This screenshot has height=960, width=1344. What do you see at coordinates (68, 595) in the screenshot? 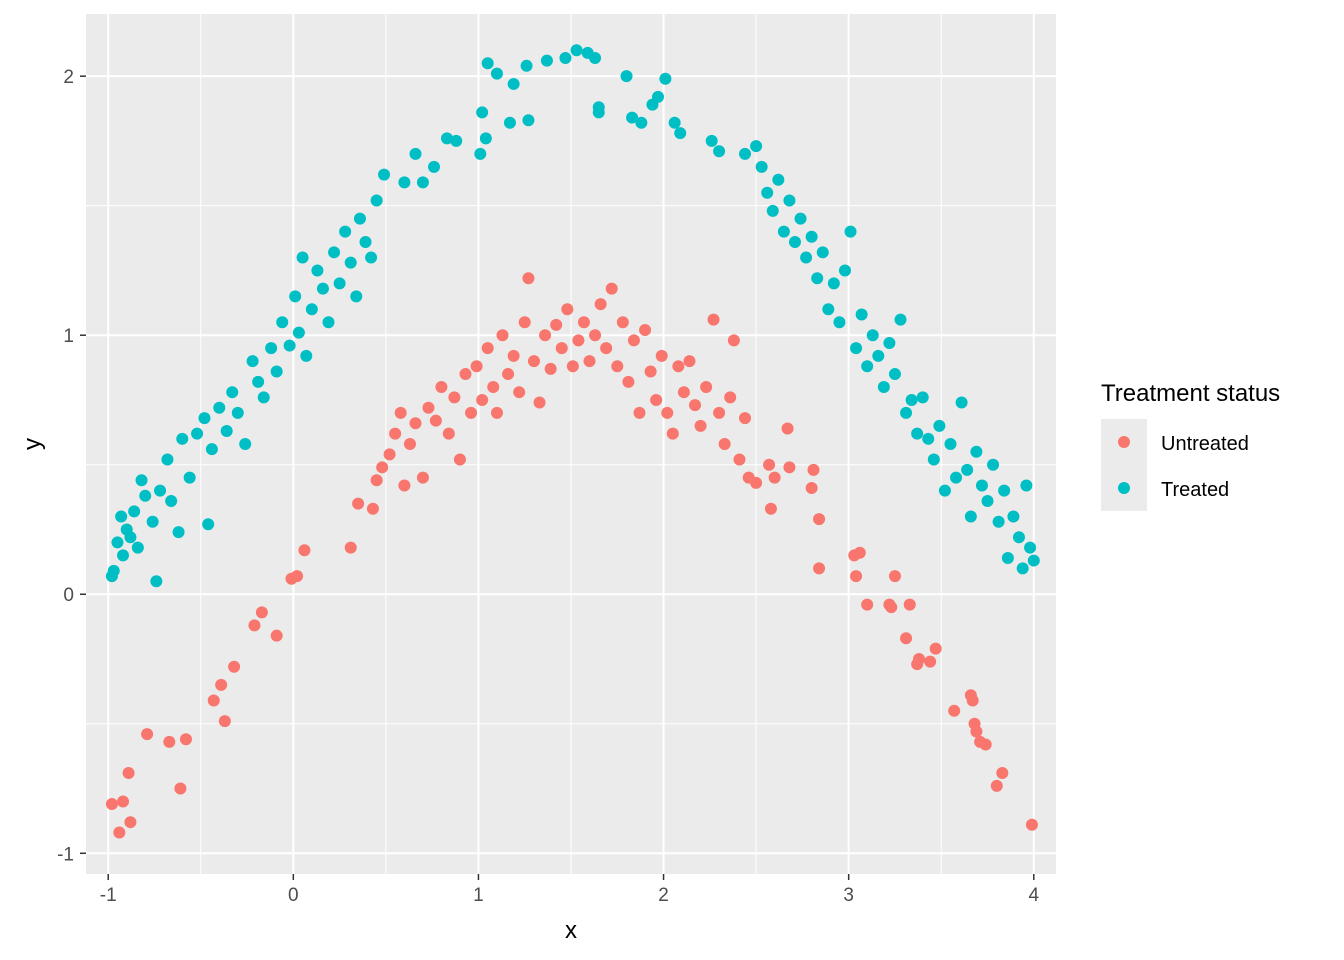
I see `y-tick-label: 0` at bounding box center [68, 595].